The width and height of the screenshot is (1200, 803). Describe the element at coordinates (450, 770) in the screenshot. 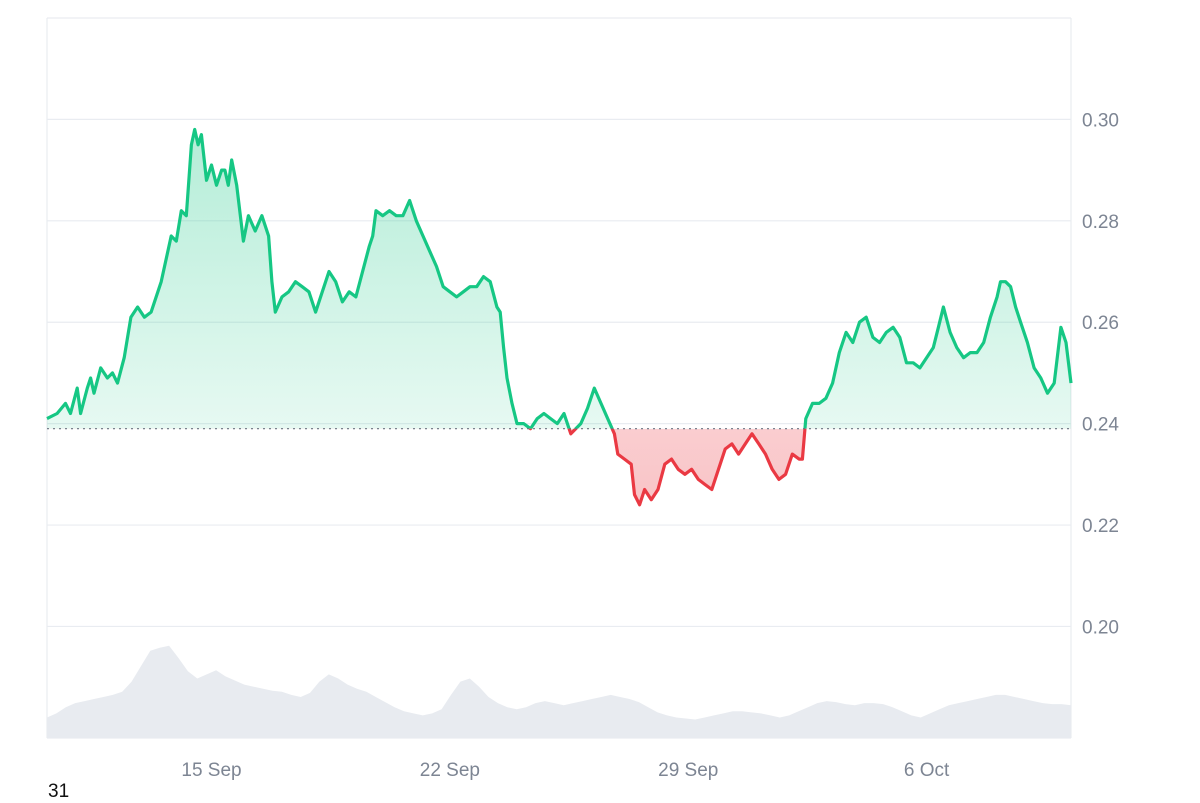

I see `x-tick-label: 22 Sep` at that location.